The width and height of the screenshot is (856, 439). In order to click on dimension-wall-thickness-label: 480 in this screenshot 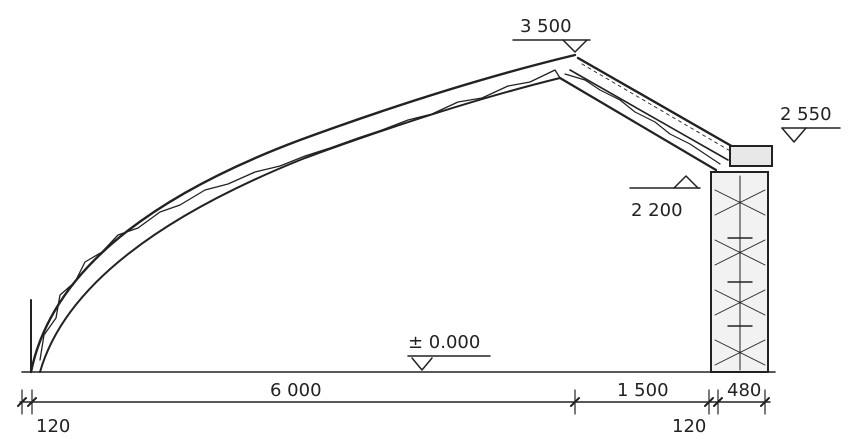, I will do `click(744, 390)`.